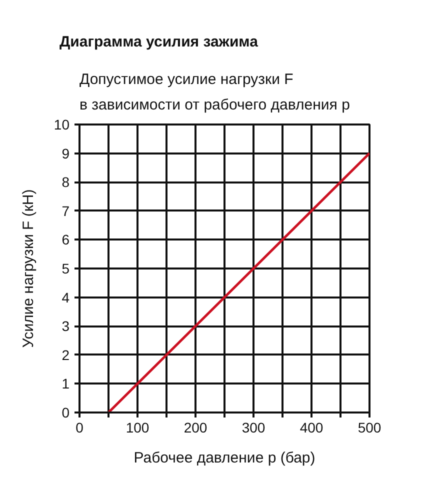 The image size is (436, 497). I want to click on y-tick-label: 0, so click(66, 412).